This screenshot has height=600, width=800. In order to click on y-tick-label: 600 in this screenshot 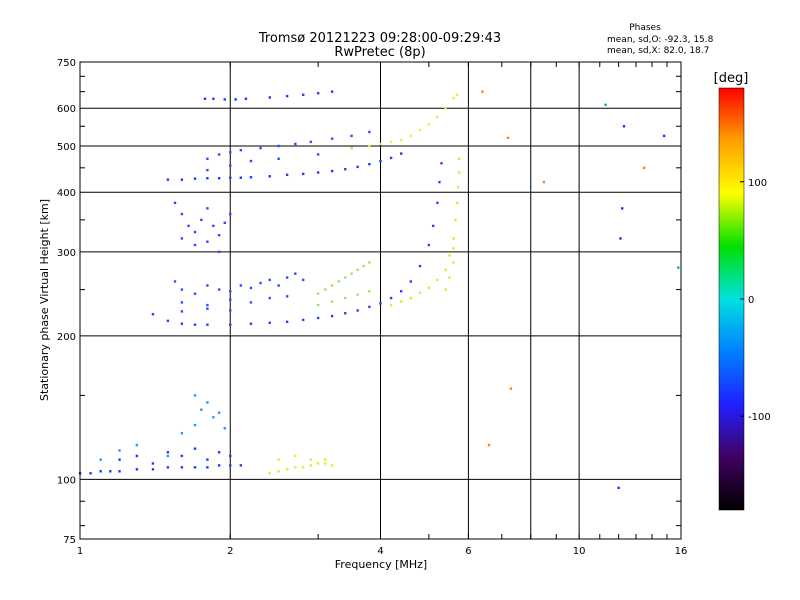, I will do `click(66, 109)`.